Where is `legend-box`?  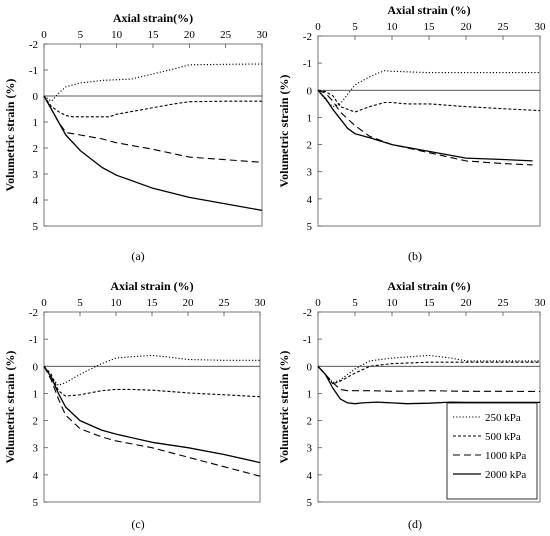 legend-box is located at coordinates (492, 451).